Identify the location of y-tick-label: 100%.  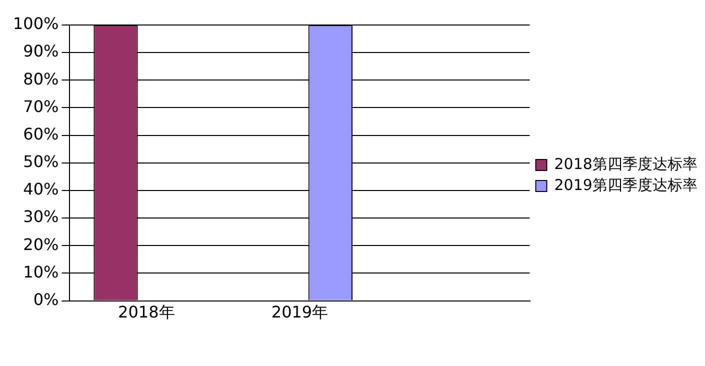
(35, 24).